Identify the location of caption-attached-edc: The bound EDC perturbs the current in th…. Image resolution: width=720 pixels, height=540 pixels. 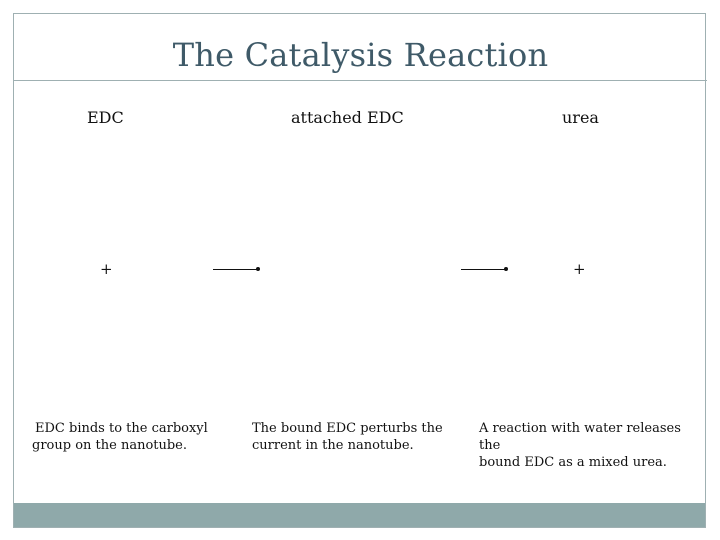
(347, 437).